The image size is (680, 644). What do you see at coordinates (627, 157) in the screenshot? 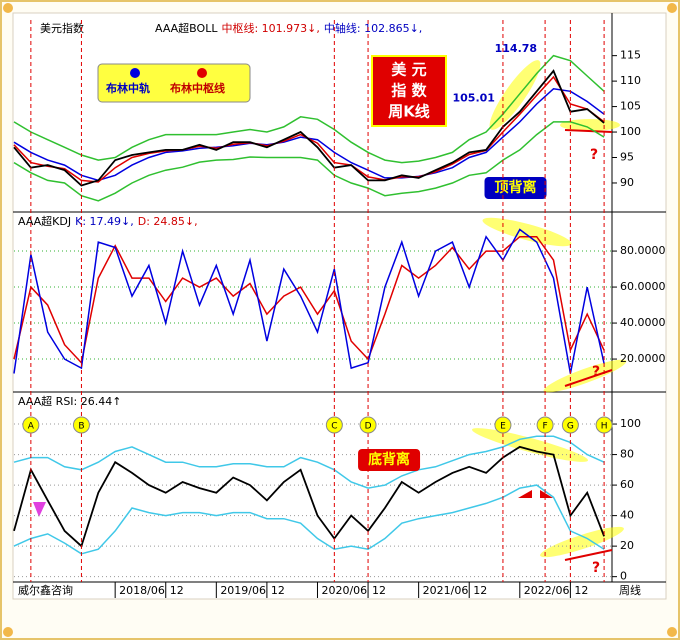
I see `y-tick-label: 95` at bounding box center [627, 157].